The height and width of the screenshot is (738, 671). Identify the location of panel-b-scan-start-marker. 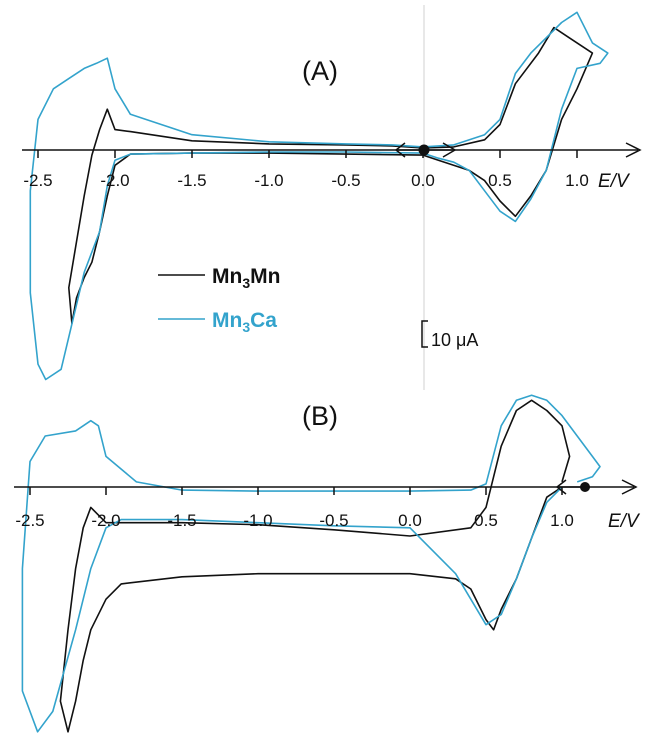
(572, 487).